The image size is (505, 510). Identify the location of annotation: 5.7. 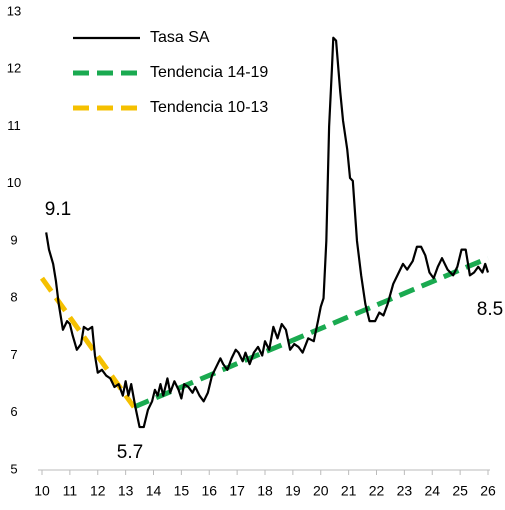
(130, 452).